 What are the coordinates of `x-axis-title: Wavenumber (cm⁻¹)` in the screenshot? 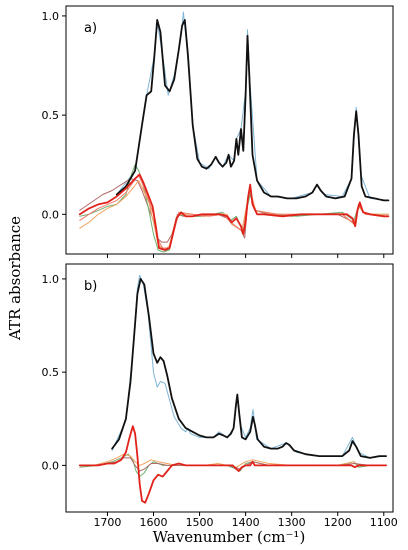 It's located at (229, 537).